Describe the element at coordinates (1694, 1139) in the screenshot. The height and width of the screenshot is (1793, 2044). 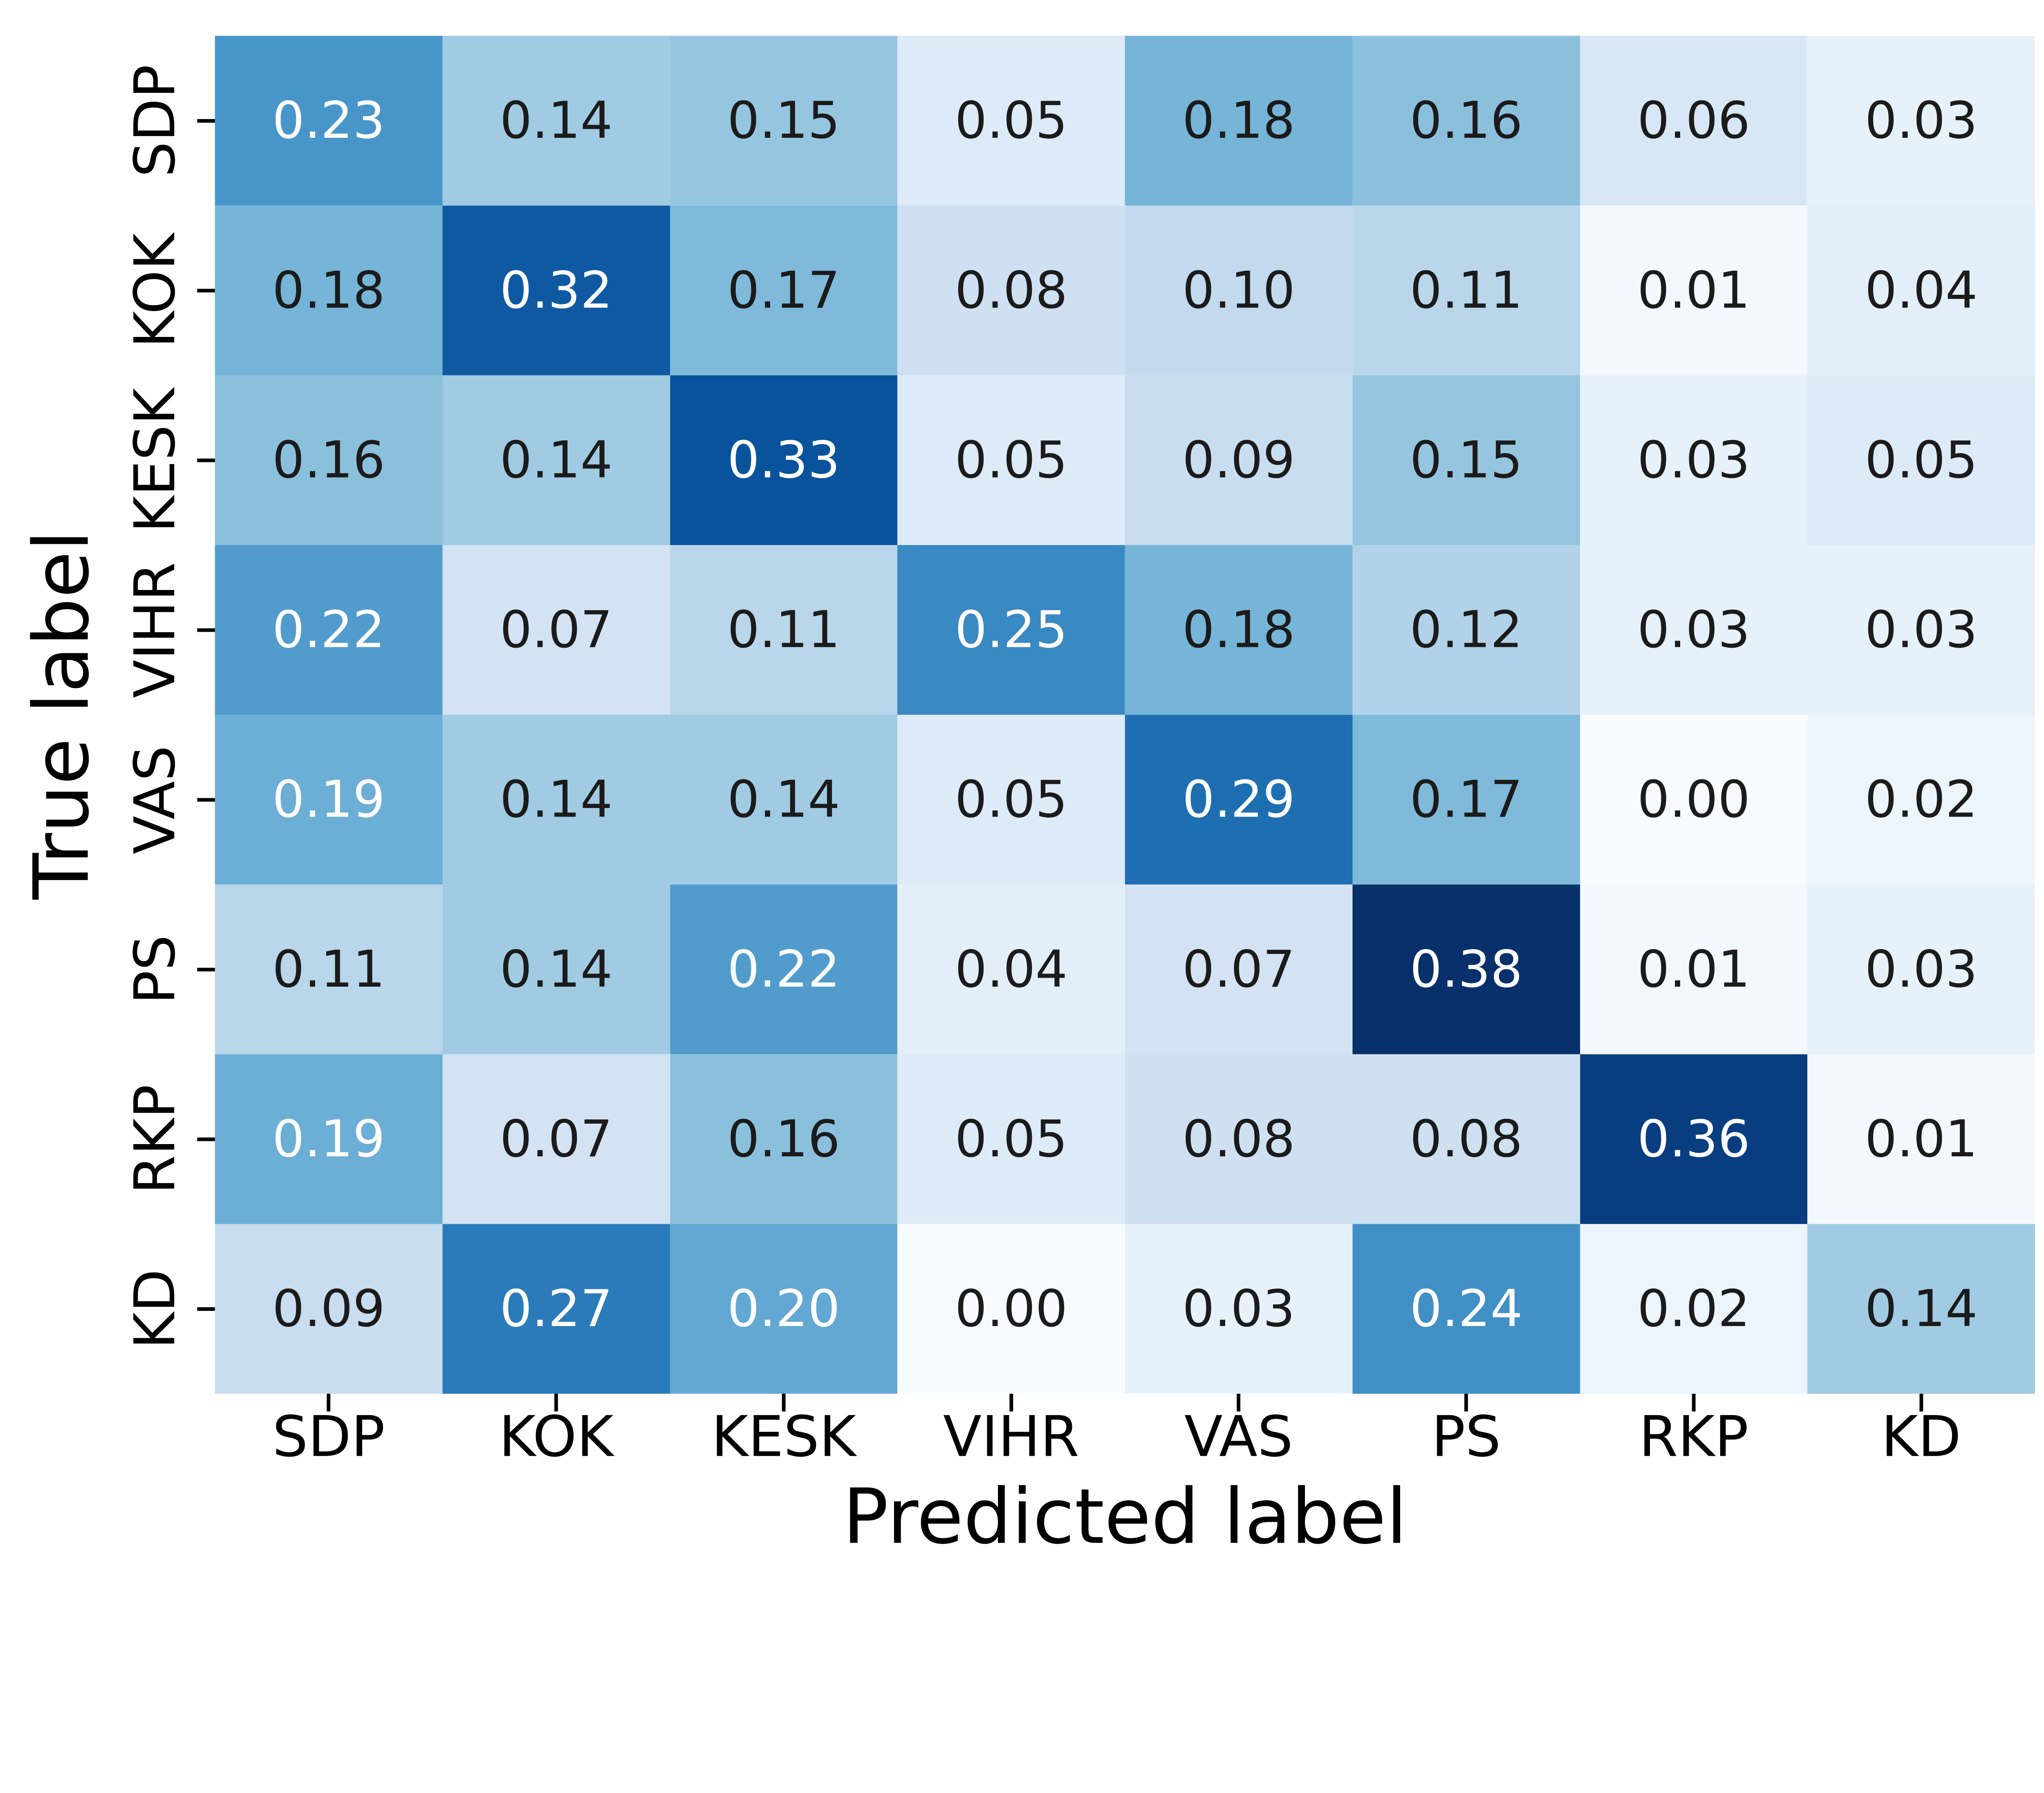
I see `heatmap-cell: 0.36` at that location.